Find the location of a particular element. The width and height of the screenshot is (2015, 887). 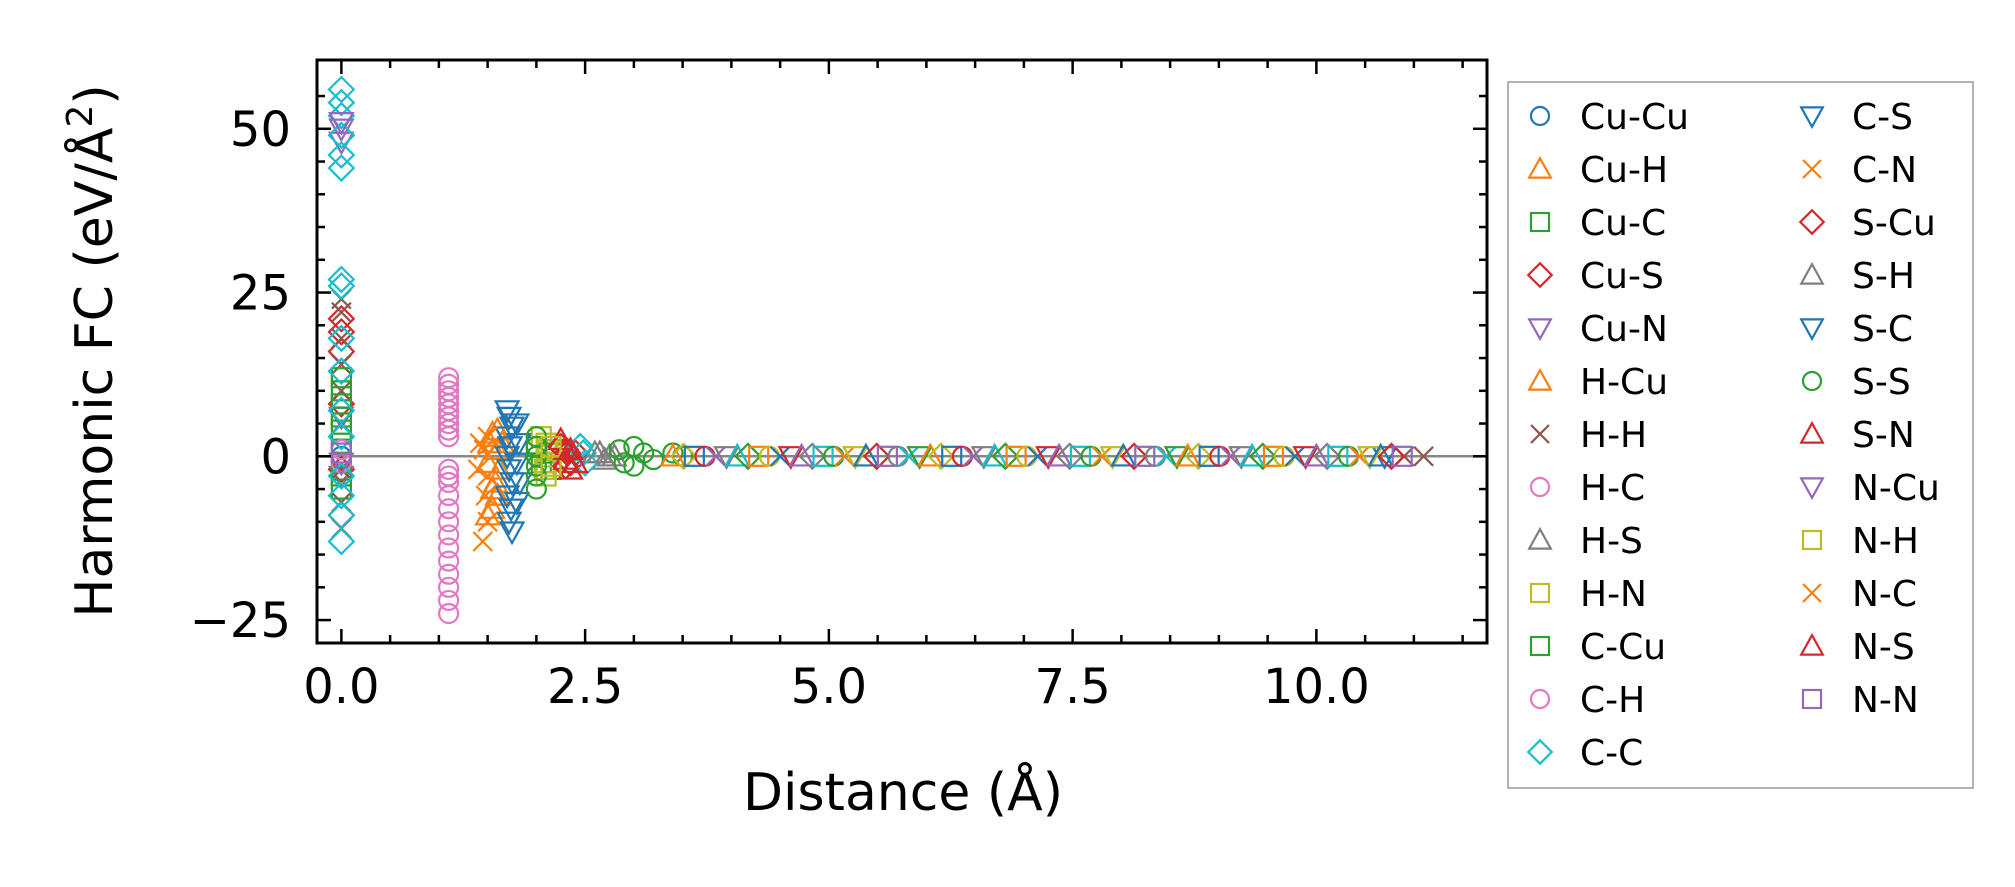

series-n-h is located at coordinates (551, 456).